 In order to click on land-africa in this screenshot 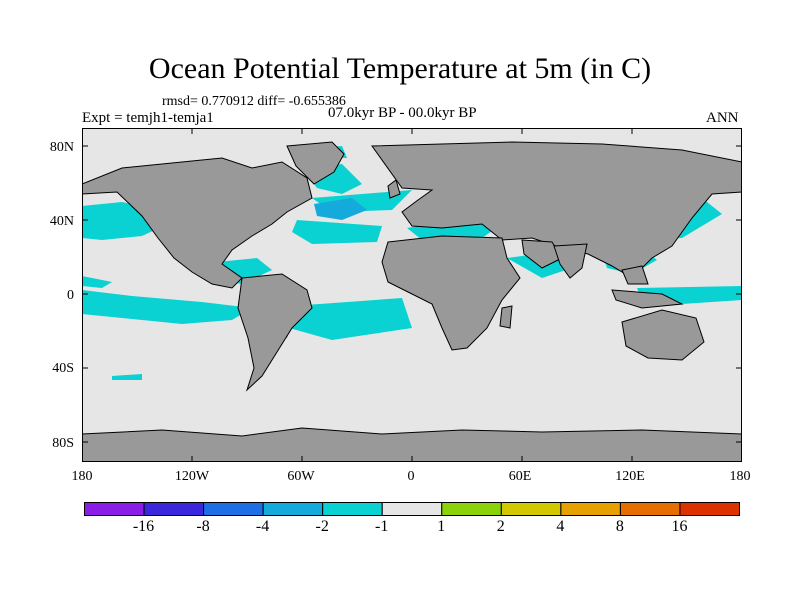, I will do `click(451, 293)`.